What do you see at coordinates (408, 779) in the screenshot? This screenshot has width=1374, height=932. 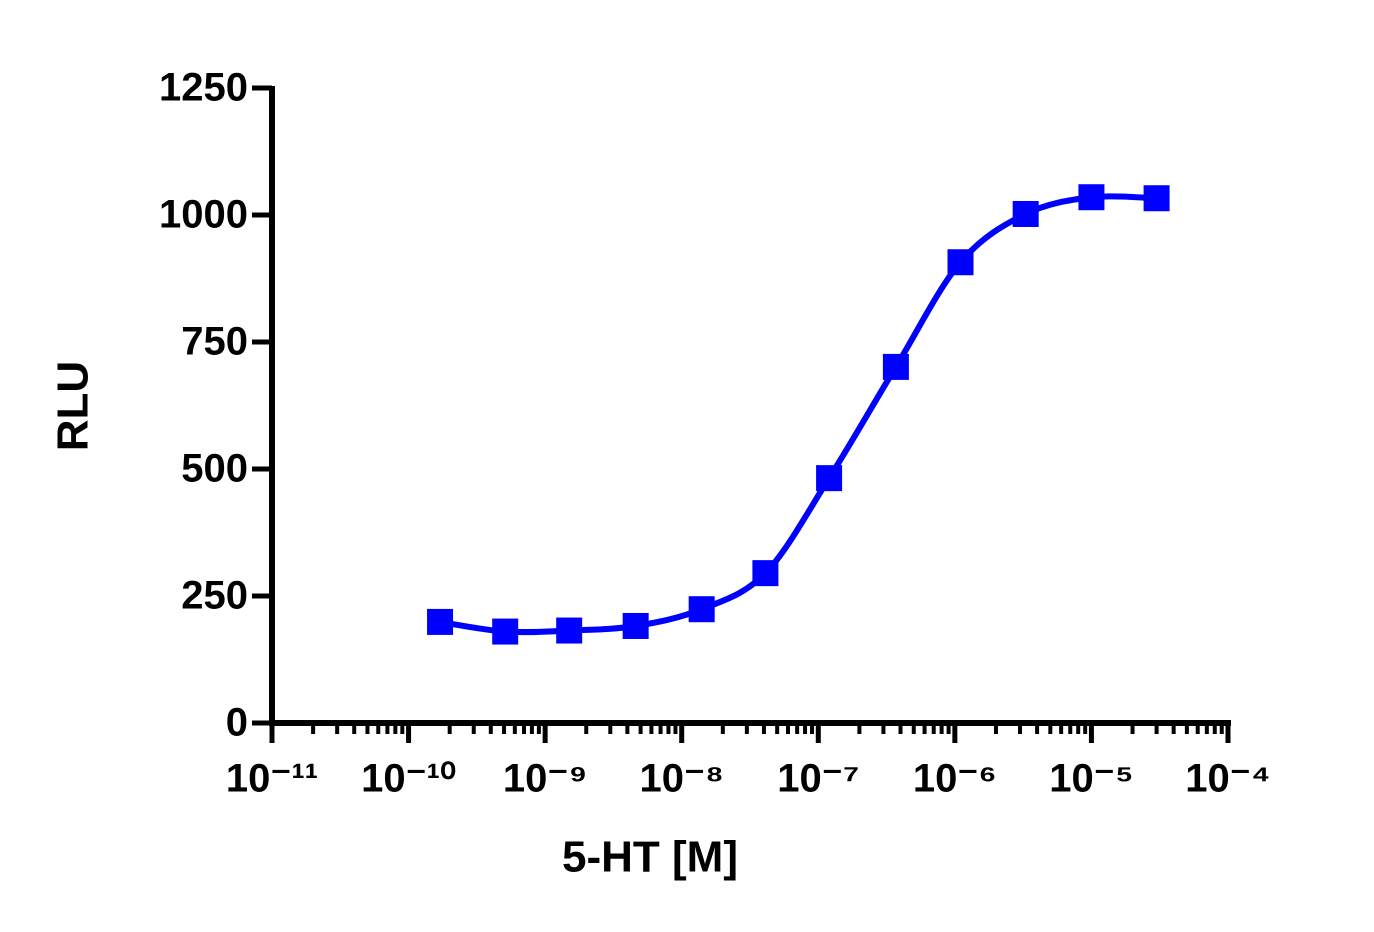 I see `x-tick-label: 10⁻¹⁰` at bounding box center [408, 779].